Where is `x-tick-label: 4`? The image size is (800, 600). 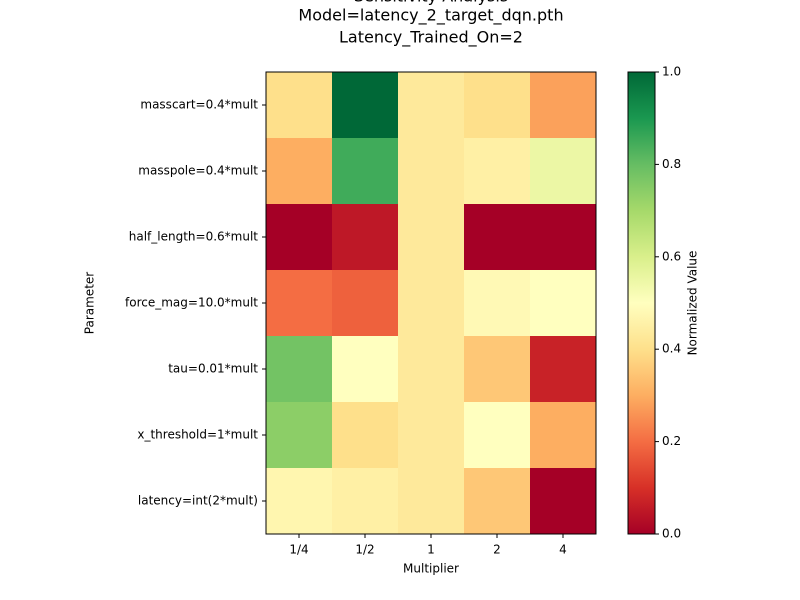 x-tick-label: 4 is located at coordinates (563, 550).